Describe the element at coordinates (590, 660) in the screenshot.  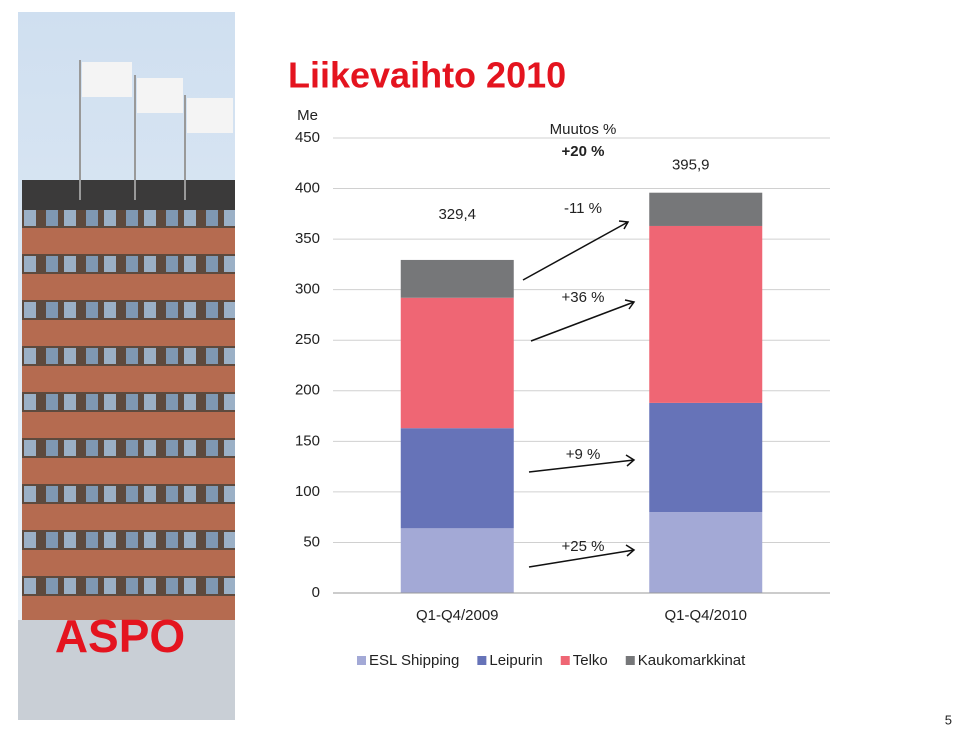
I see `legend-label: Telko` at that location.